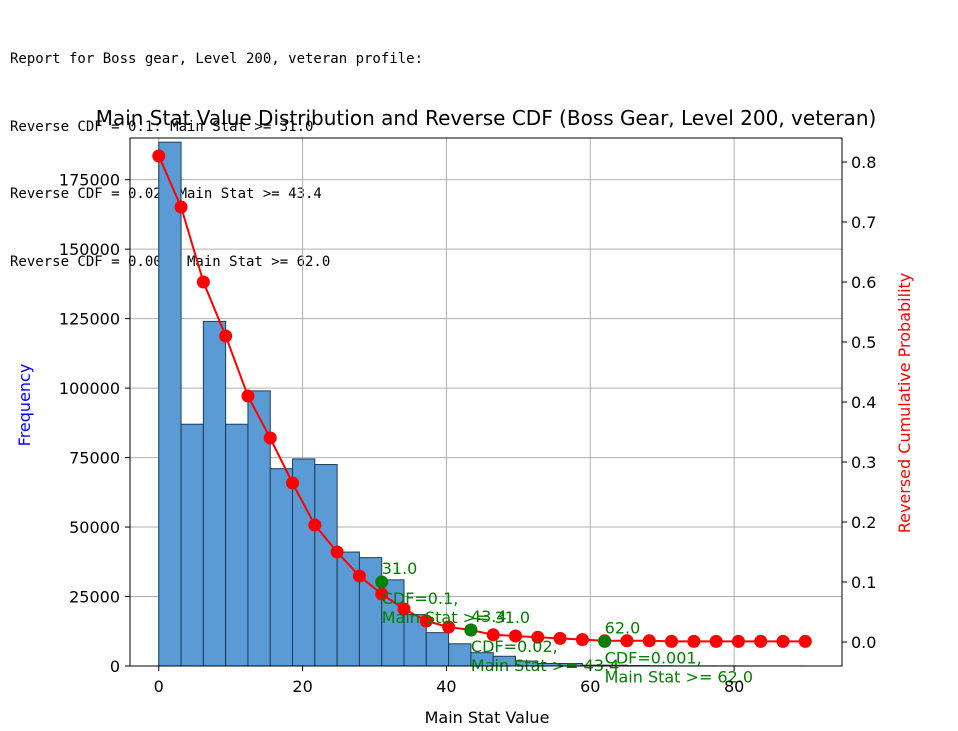 Image resolution: width=958 pixels, height=731 pixels. Describe the element at coordinates (89, 319) in the screenshot. I see `y-tick-label: 125000` at that location.